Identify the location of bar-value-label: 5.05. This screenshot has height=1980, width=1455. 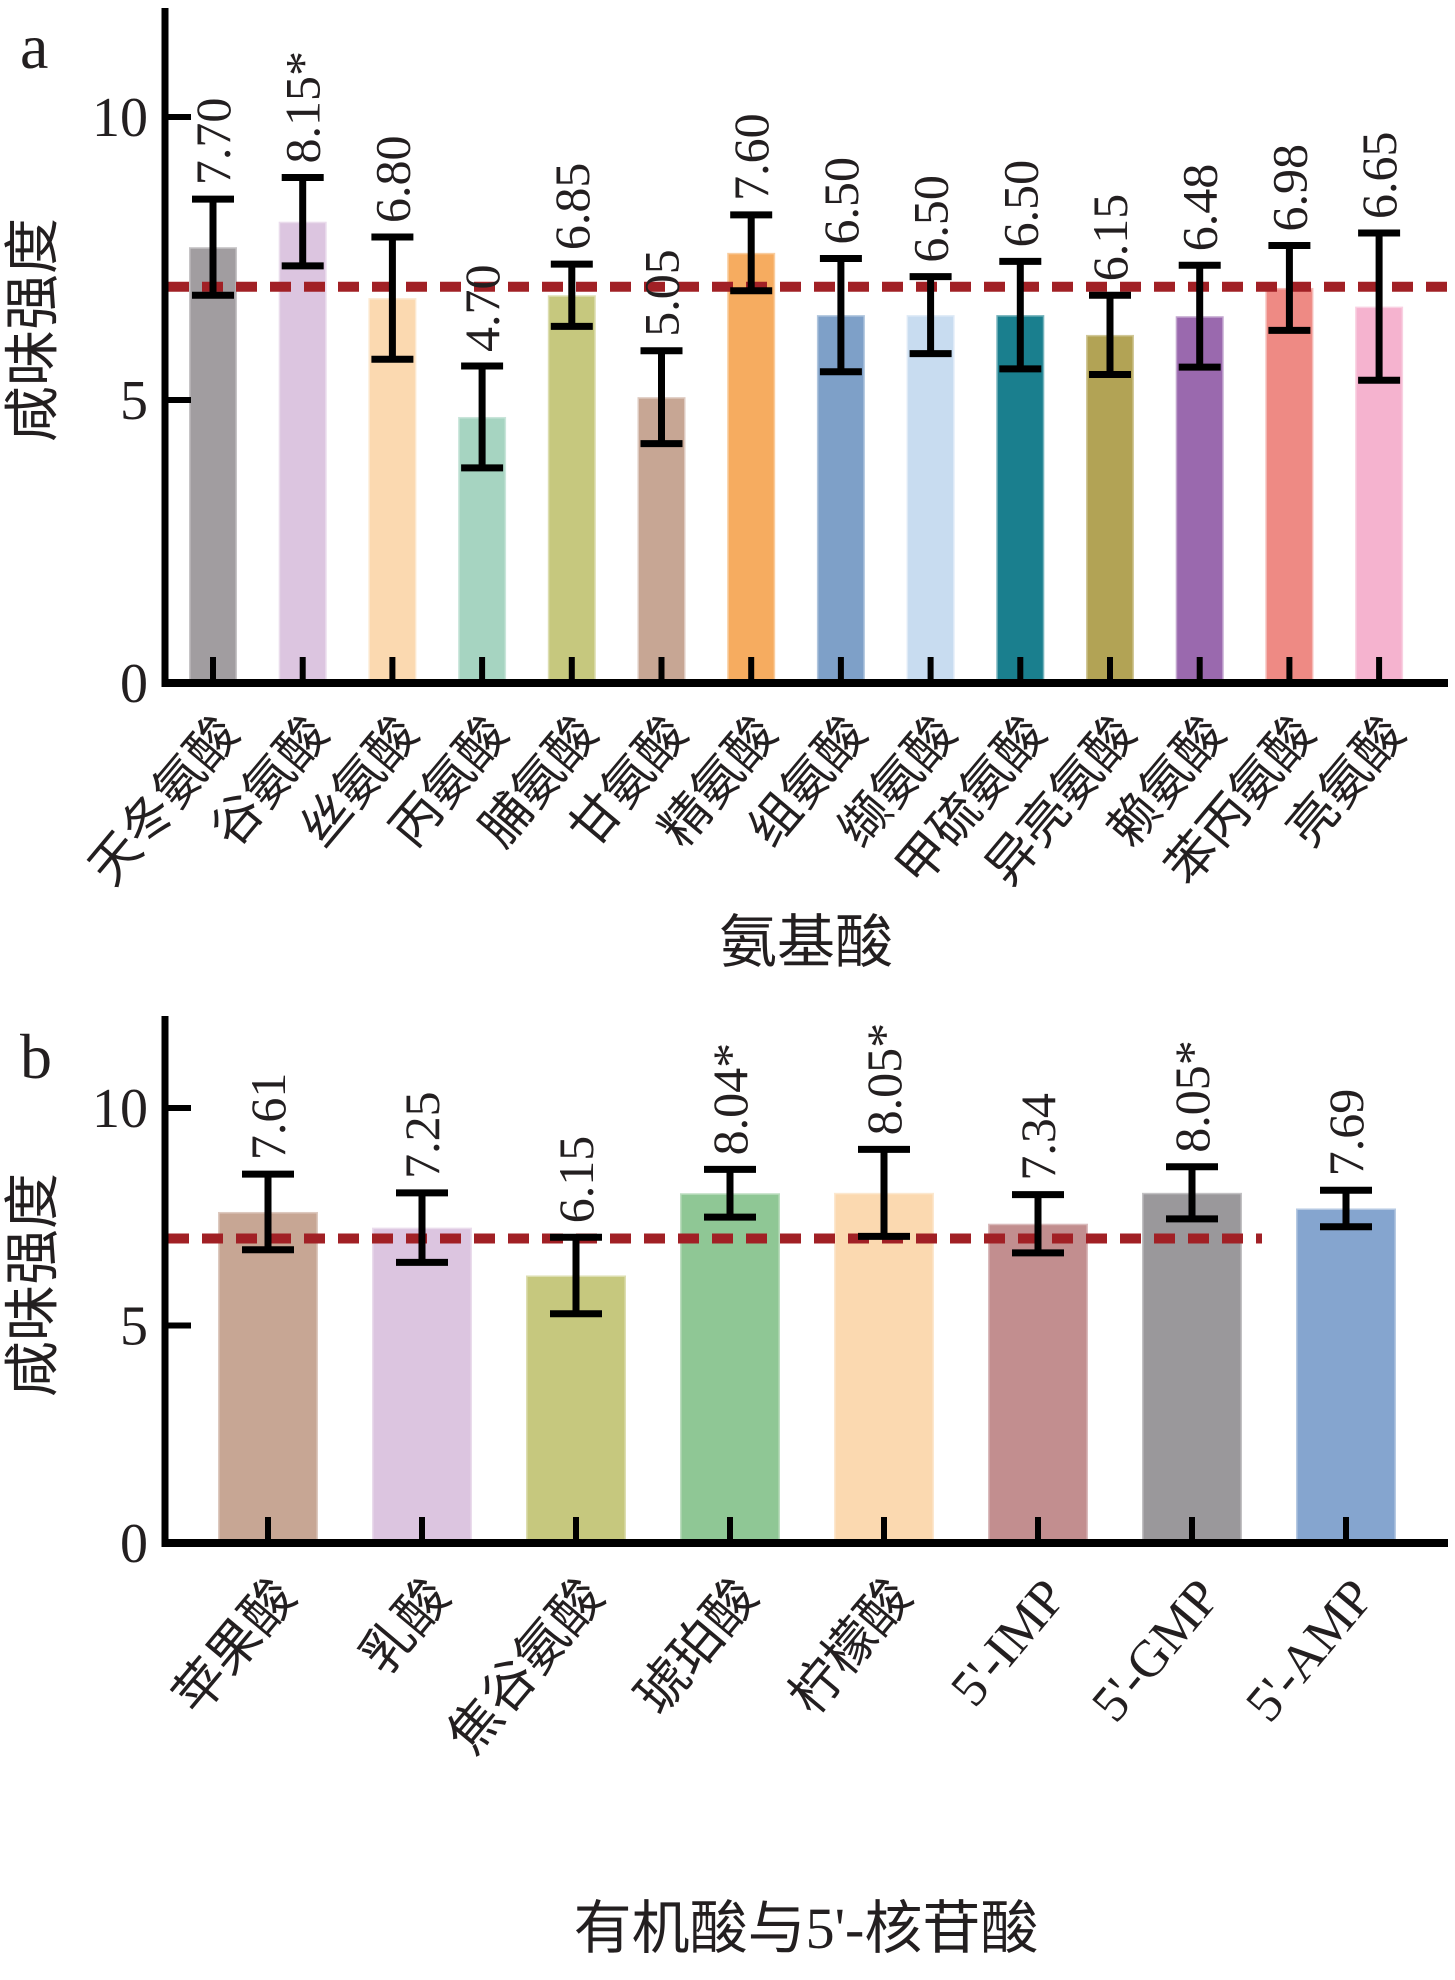
(662, 293).